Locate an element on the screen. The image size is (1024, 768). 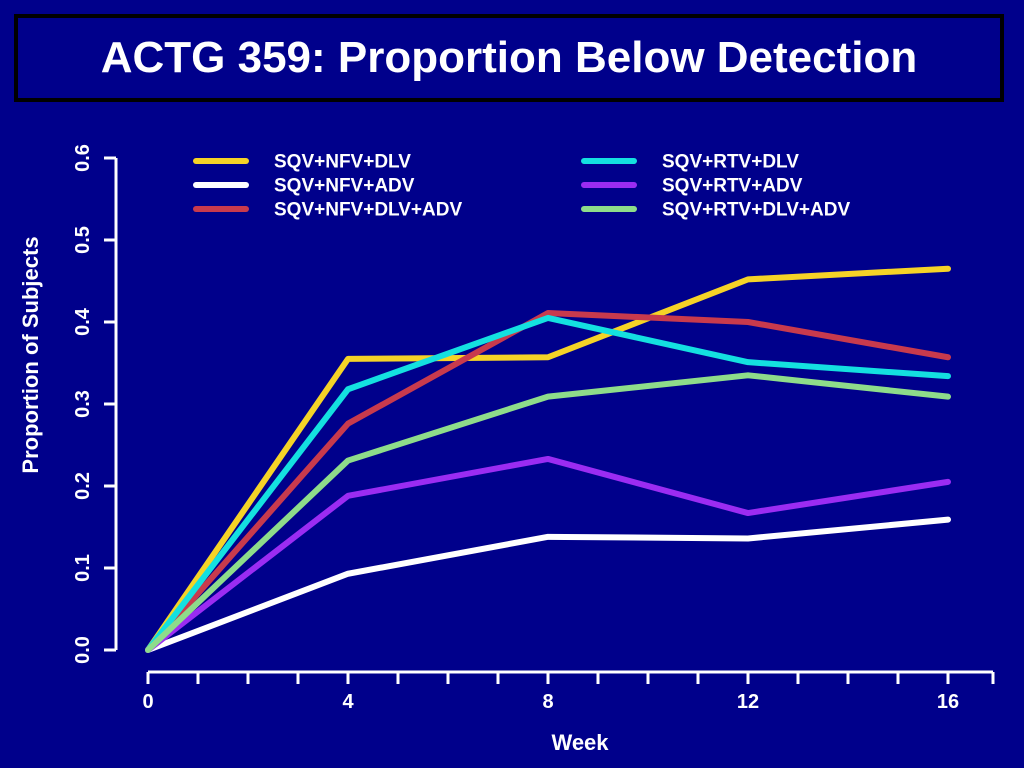
legend-label: SQV+NFV+DLV+ADV is located at coordinates (368, 210).